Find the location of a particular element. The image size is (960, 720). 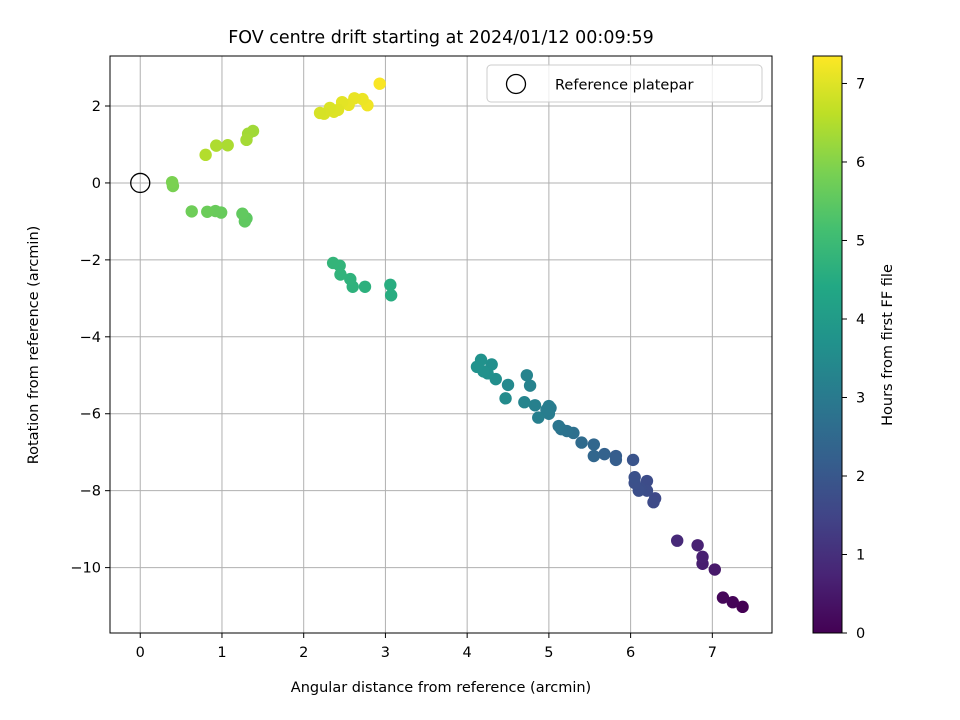

reference-platepar-point is located at coordinates (140, 183).